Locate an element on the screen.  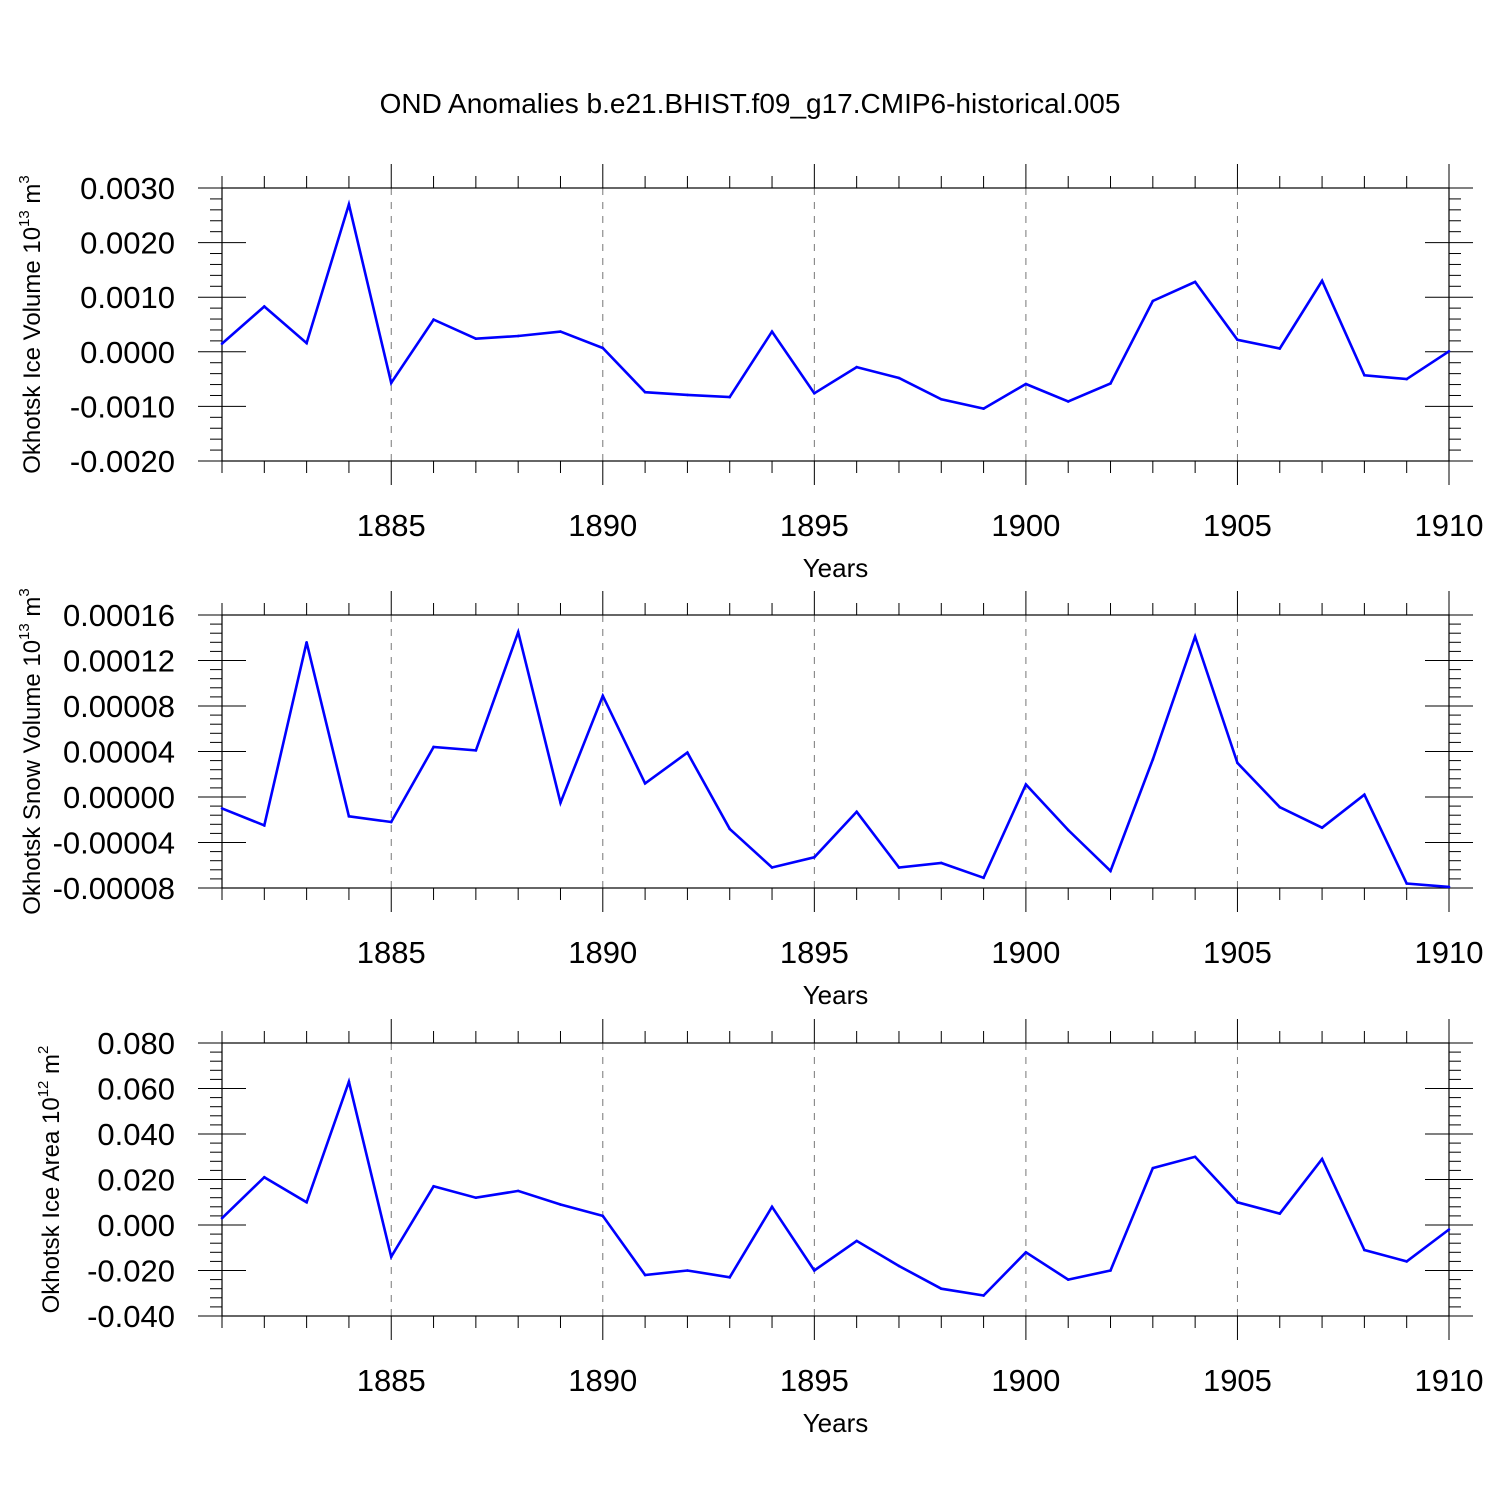
y-axis-label: Okhotsk Ice Volume 1013 m3 is located at coordinates (31, 324).